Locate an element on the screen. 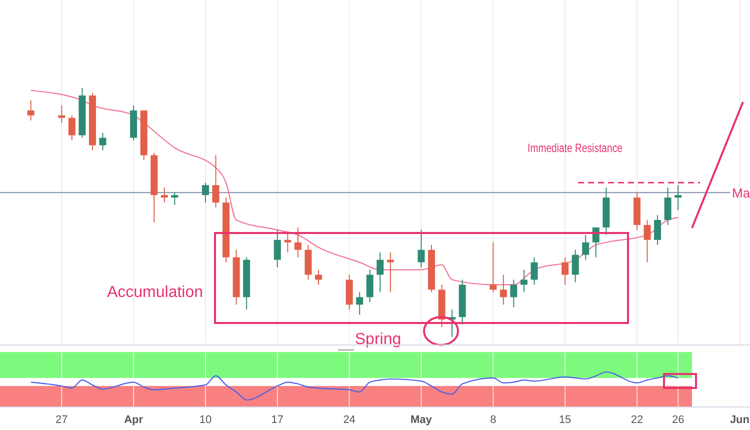 The height and width of the screenshot is (430, 750). x-tick-label: 24 is located at coordinates (349, 420).